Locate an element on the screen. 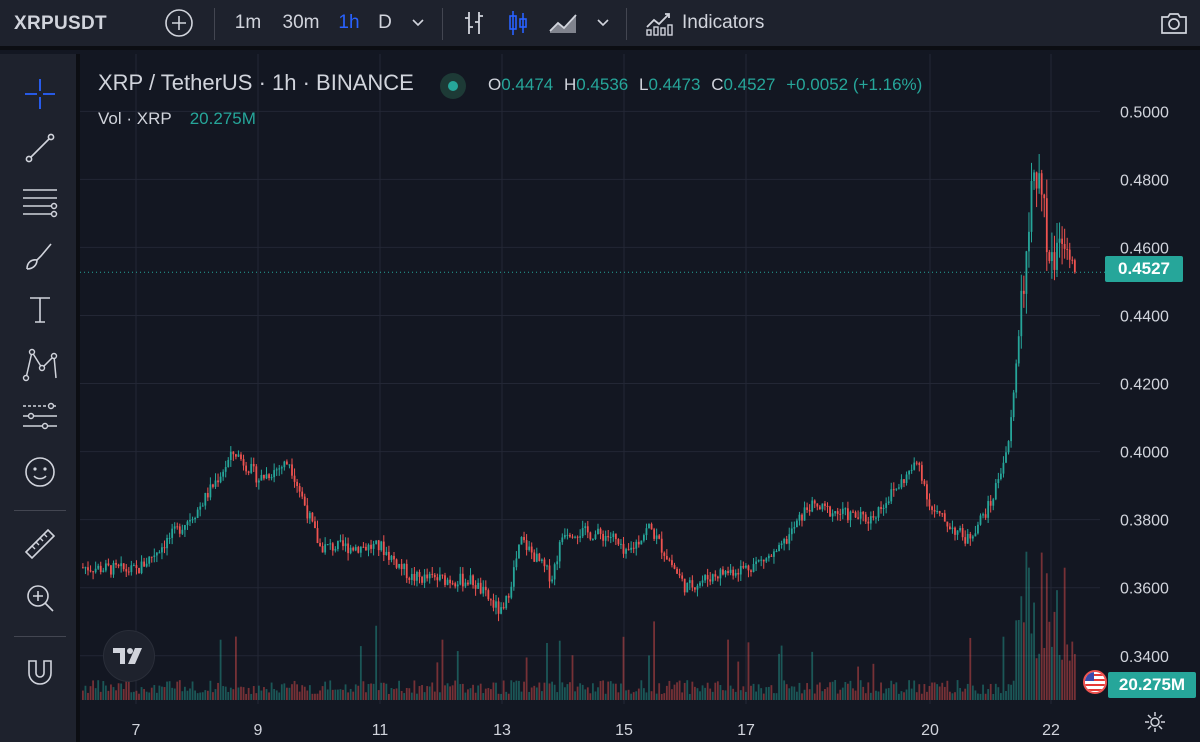  camera-icon is located at coordinates (1174, 23).